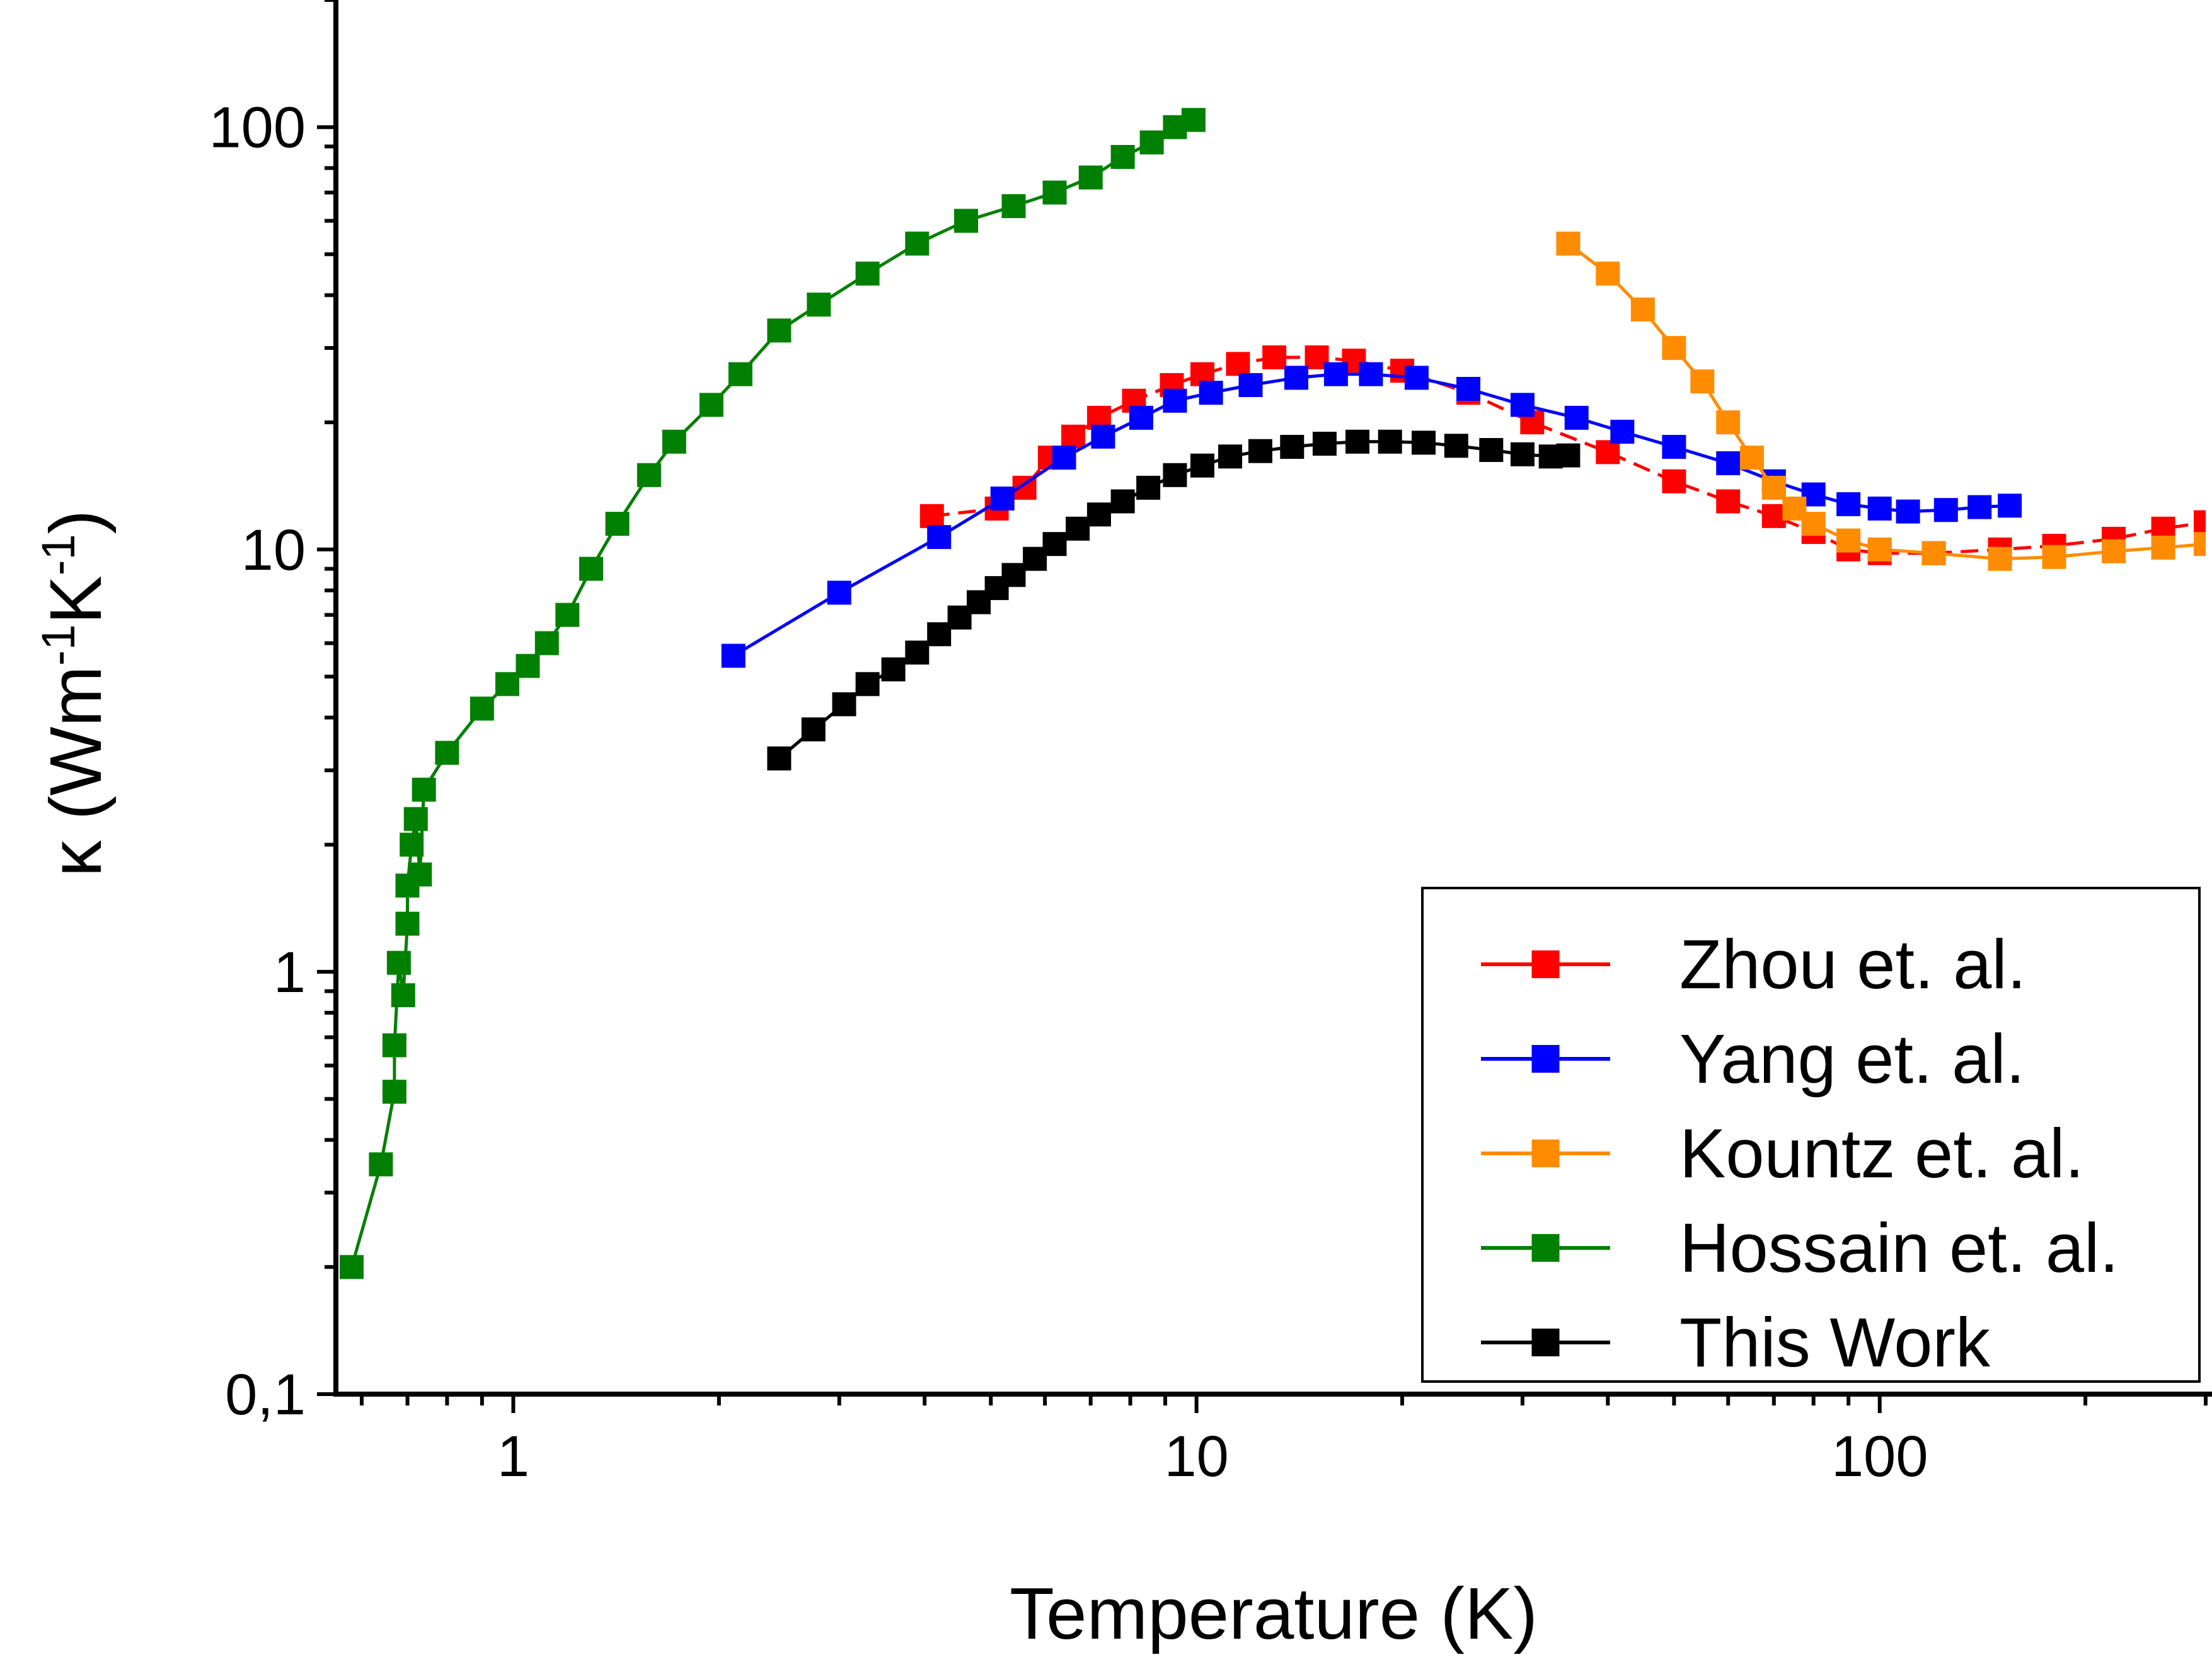  Describe the element at coordinates (1852, 964) in the screenshot. I see `legend-label: Zhou et. al.` at that location.